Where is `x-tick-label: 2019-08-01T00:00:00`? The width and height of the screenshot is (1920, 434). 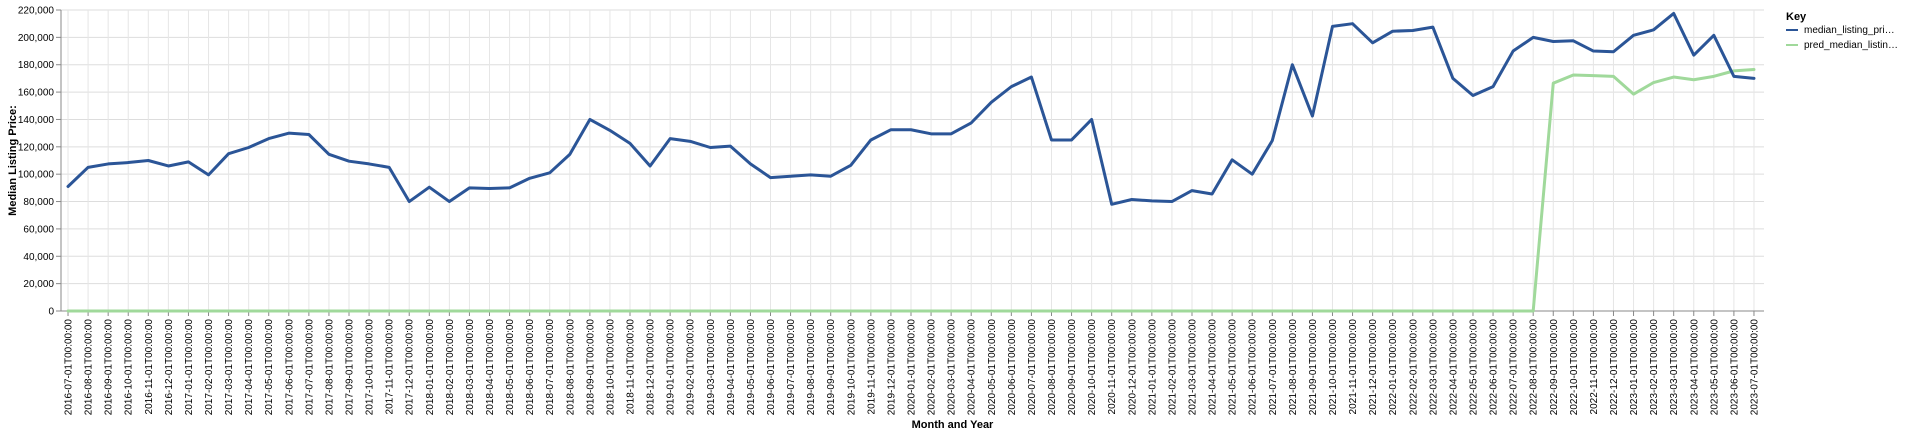 x-tick-label: 2019-08-01T00:00:00 is located at coordinates (811, 367).